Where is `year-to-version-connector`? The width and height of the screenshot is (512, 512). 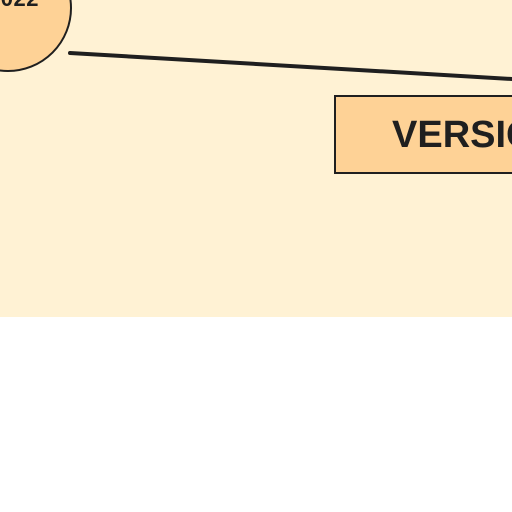 year-to-version-connector is located at coordinates (290, 66).